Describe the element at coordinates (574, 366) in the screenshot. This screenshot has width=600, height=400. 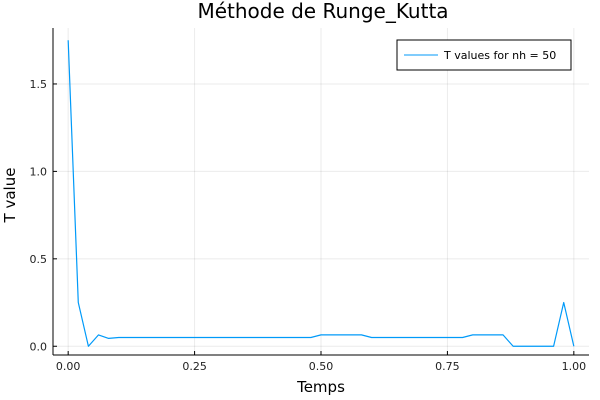
I see `x-tick-label: 1.00` at that location.